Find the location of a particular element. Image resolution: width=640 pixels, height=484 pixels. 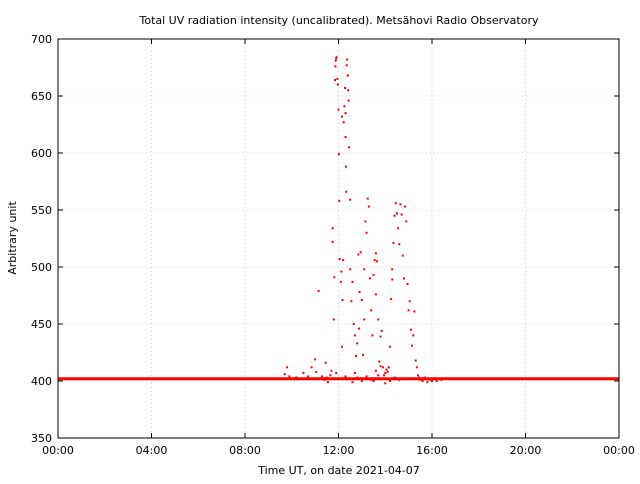

y-tick-label: 500 is located at coordinates (41, 267).